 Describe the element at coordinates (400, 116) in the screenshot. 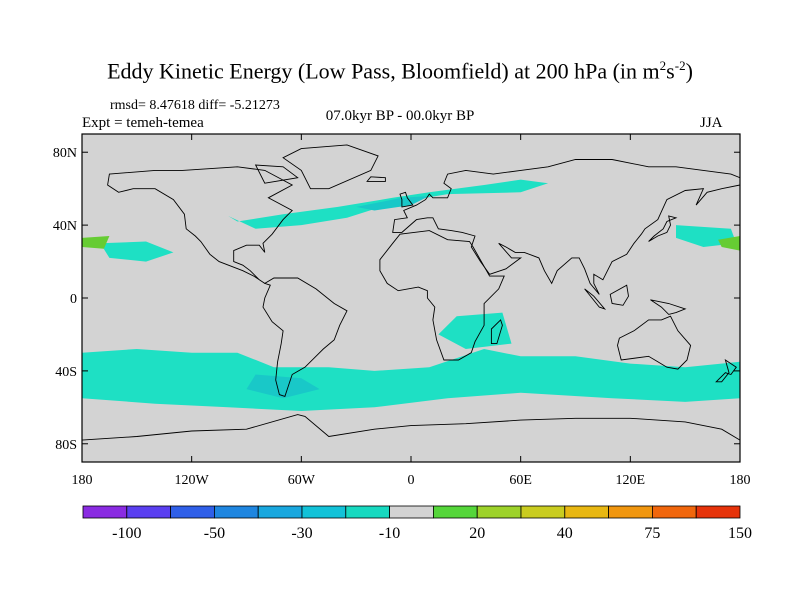

I see `period-label: 07.0kyr BP - 00.0kyr BP` at that location.